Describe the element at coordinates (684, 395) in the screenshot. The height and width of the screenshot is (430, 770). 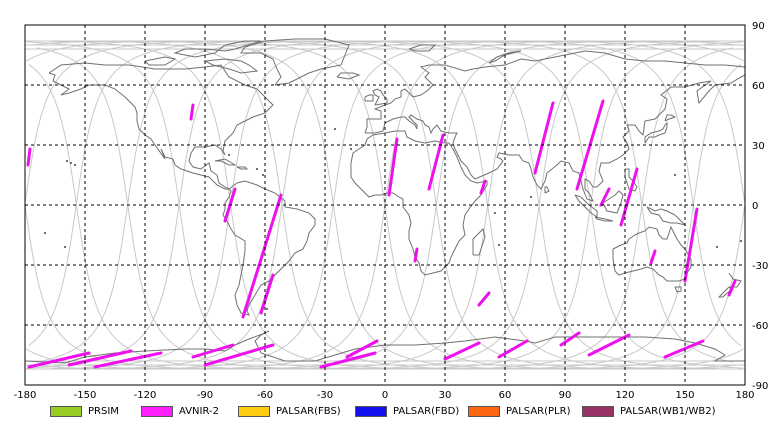
I see `longitude-tick-label: 150` at that location.